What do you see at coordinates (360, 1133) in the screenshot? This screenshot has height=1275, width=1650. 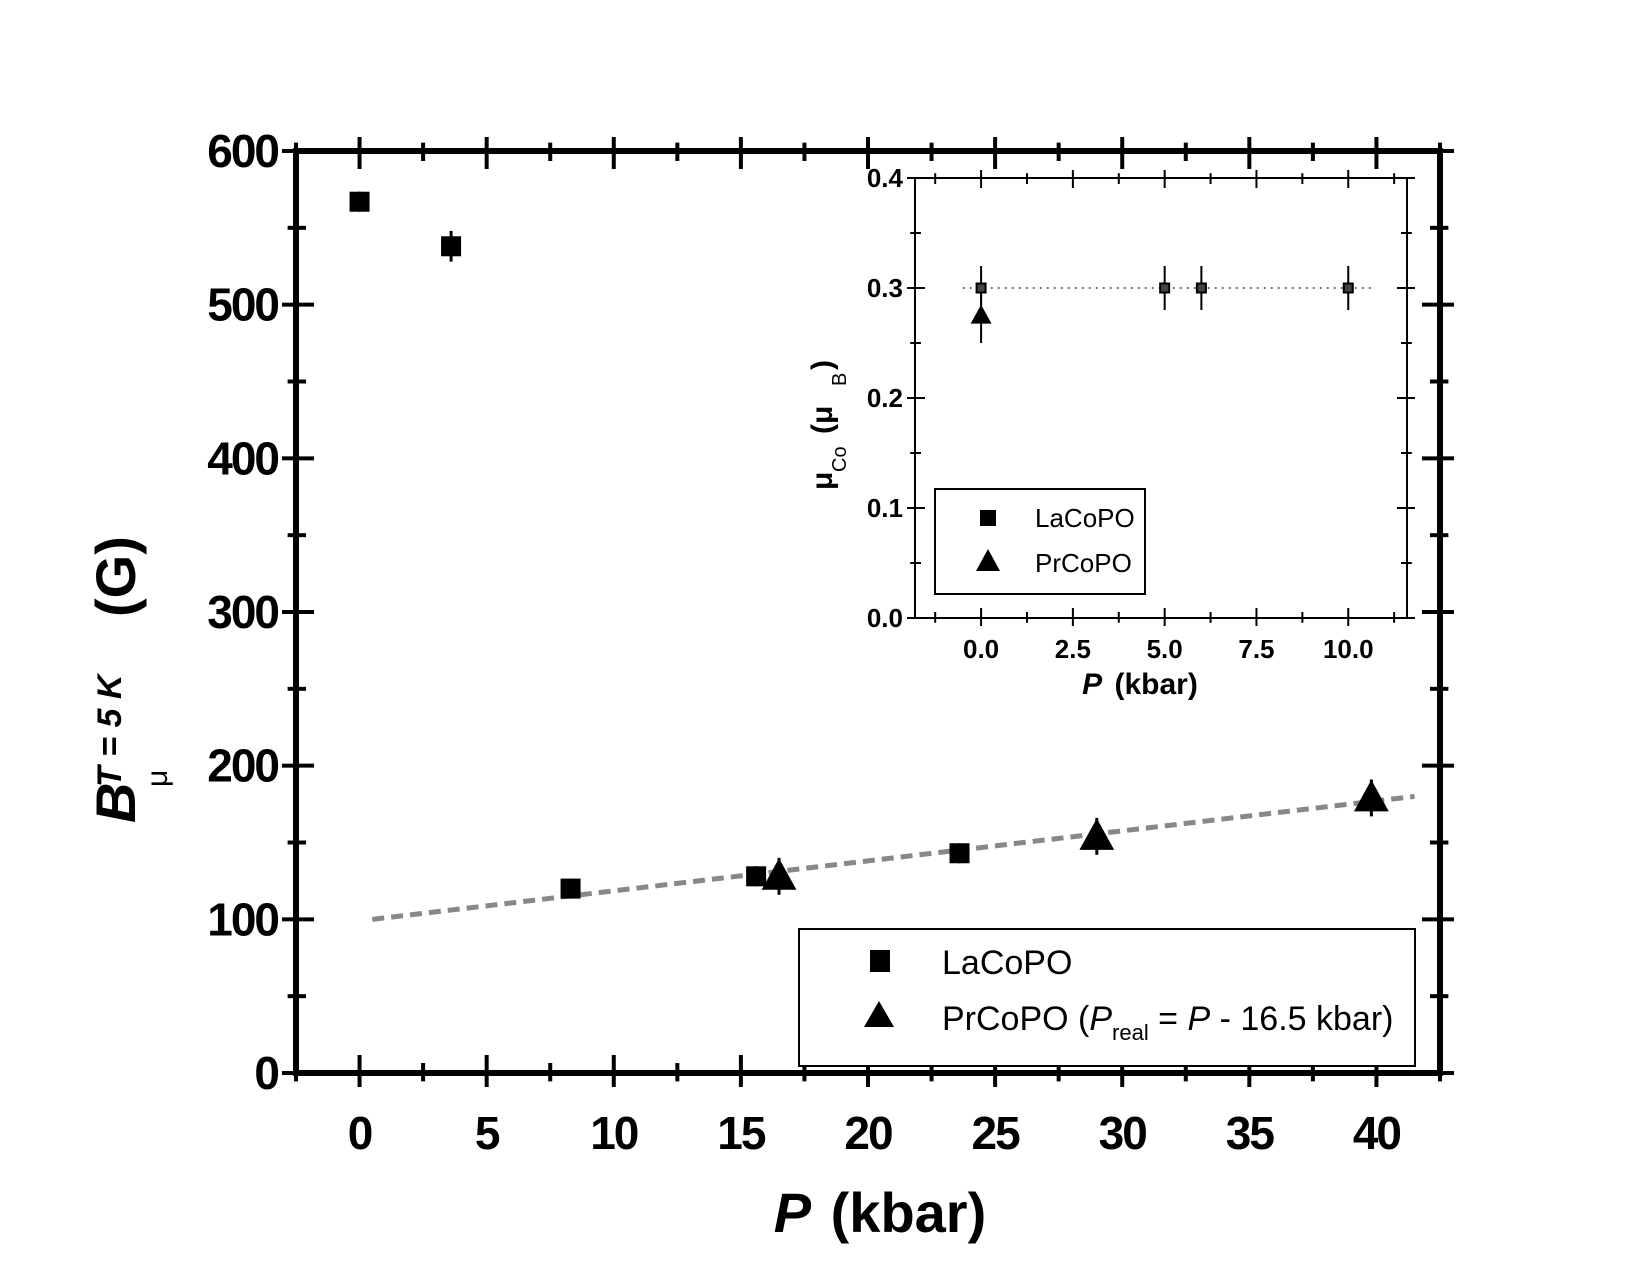 I see `x-tick-label: 0` at bounding box center [360, 1133].